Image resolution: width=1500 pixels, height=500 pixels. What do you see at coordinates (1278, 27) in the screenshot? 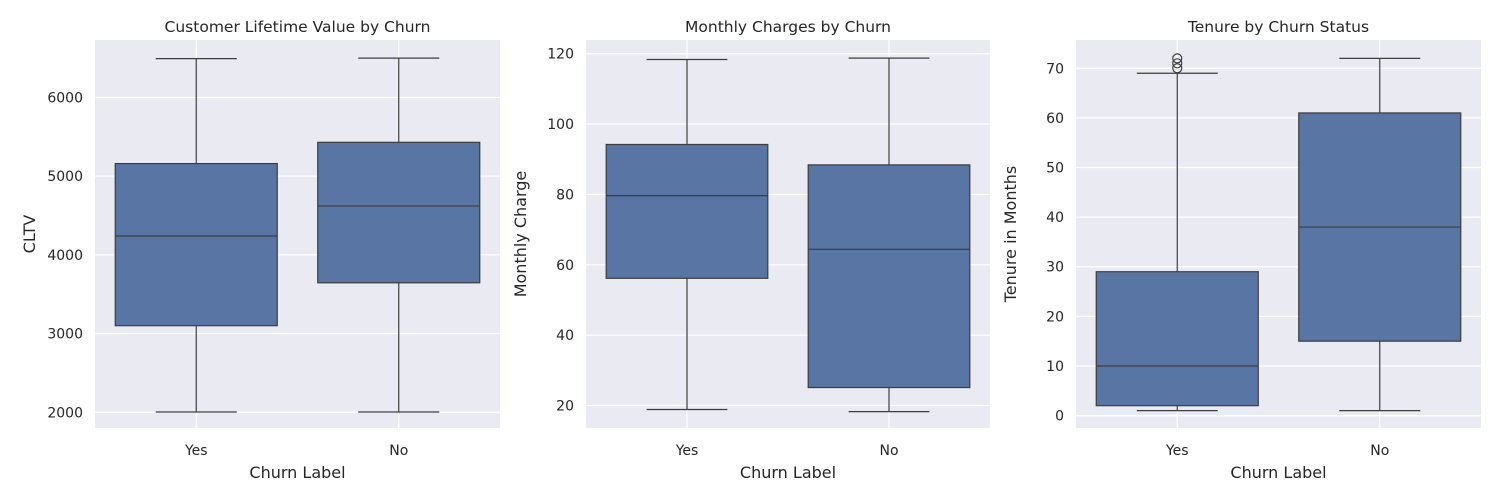
I see `chart-title: Tenure by Churn Status` at bounding box center [1278, 27].